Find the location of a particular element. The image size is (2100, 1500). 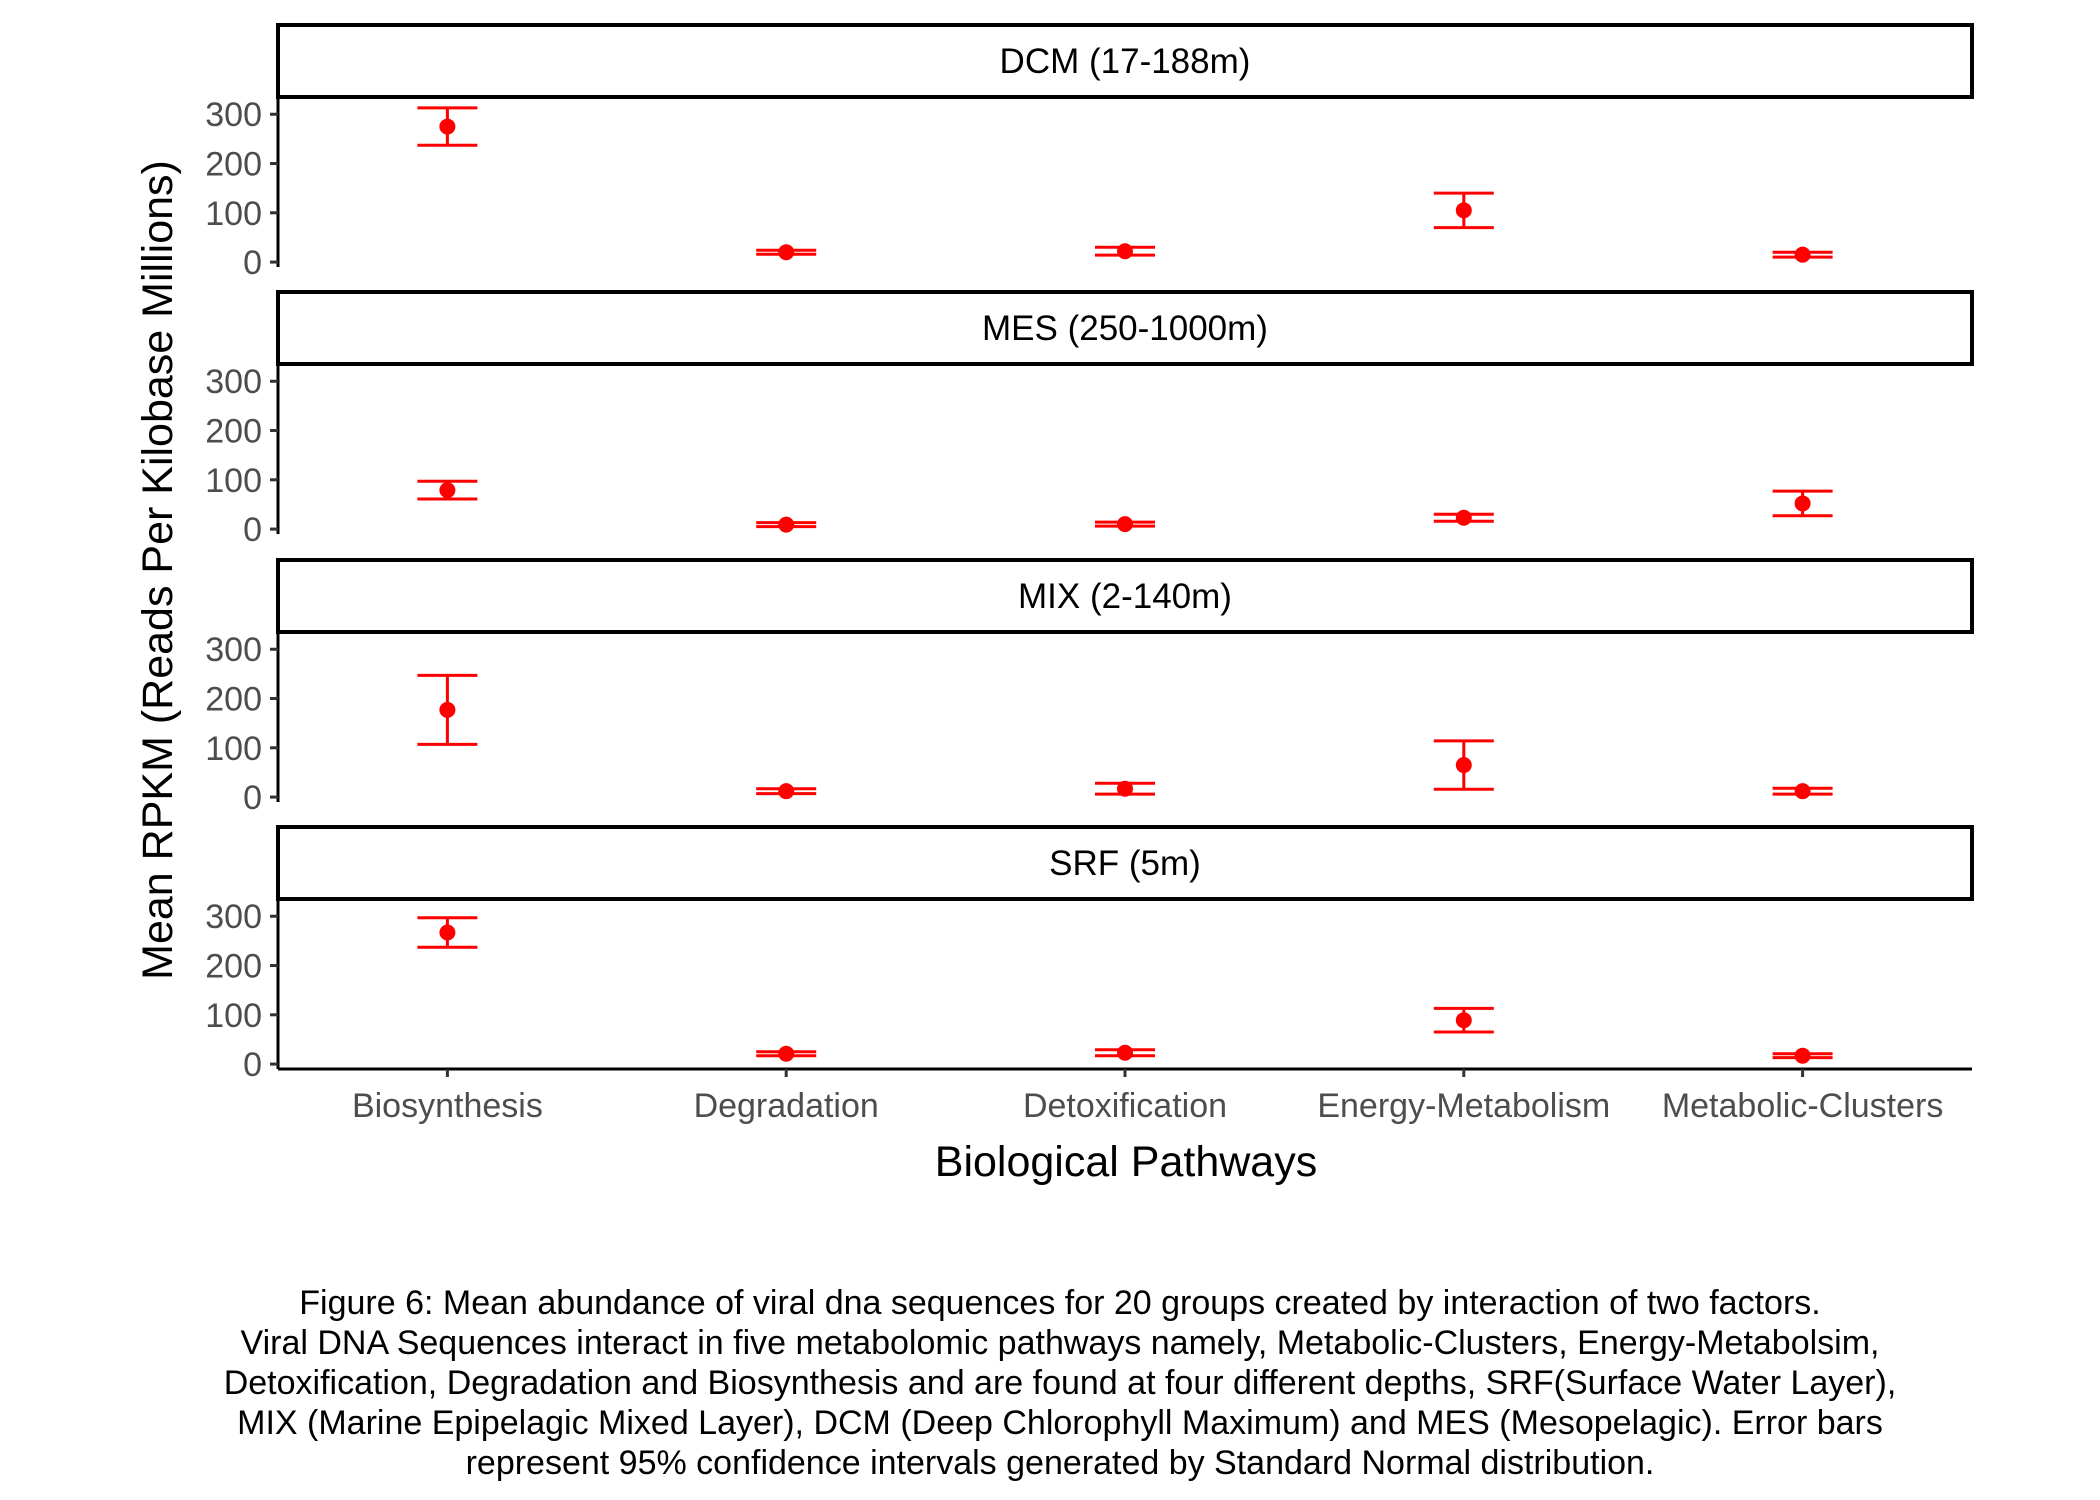

facet-strip-label: MES (250-1000m) is located at coordinates (1125, 328).